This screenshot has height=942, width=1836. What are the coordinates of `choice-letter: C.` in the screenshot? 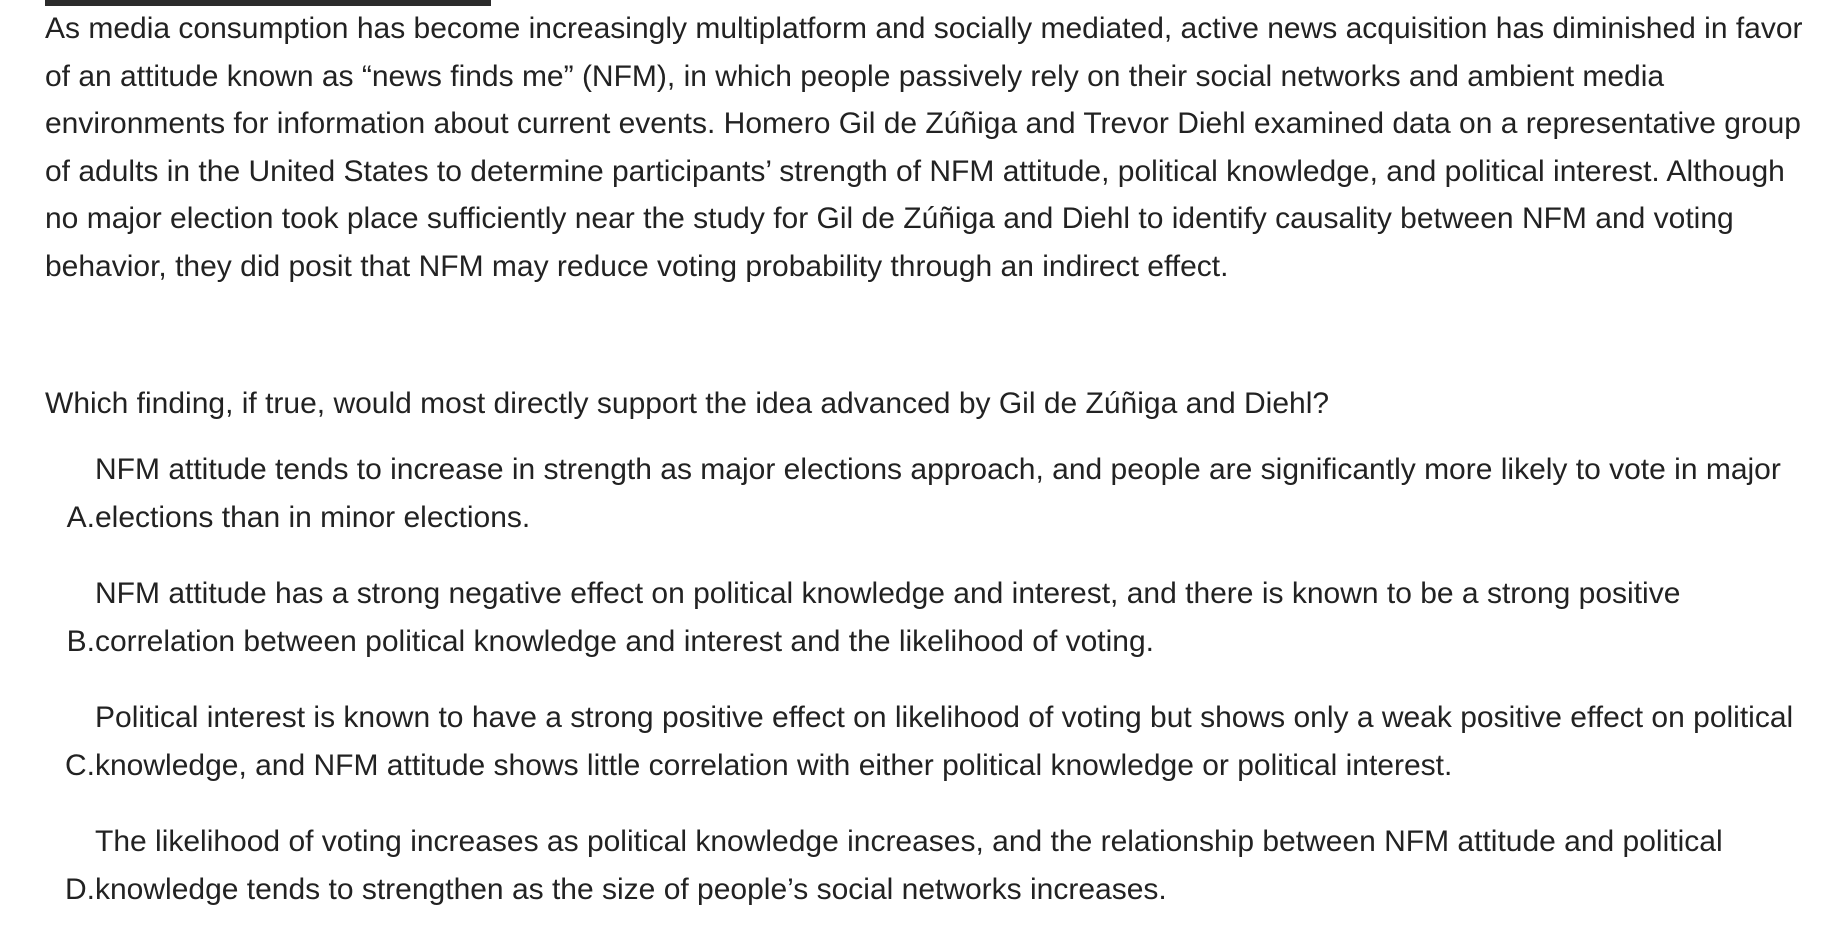 It's located at (80, 765).